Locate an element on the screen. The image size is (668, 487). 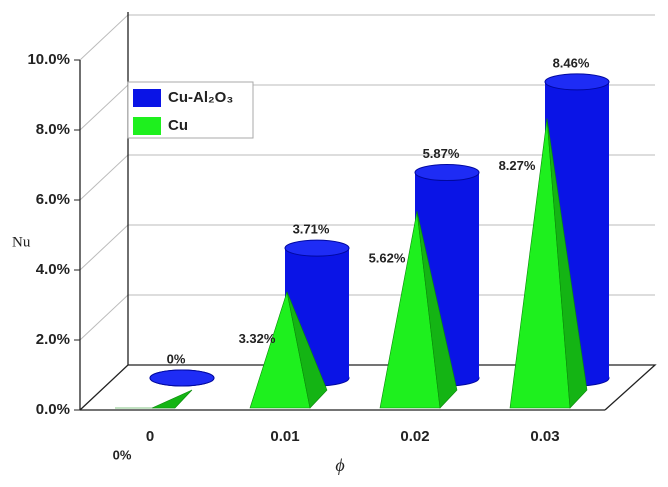
legend-label: Cu-Al₂O₃ is located at coordinates (200, 97).